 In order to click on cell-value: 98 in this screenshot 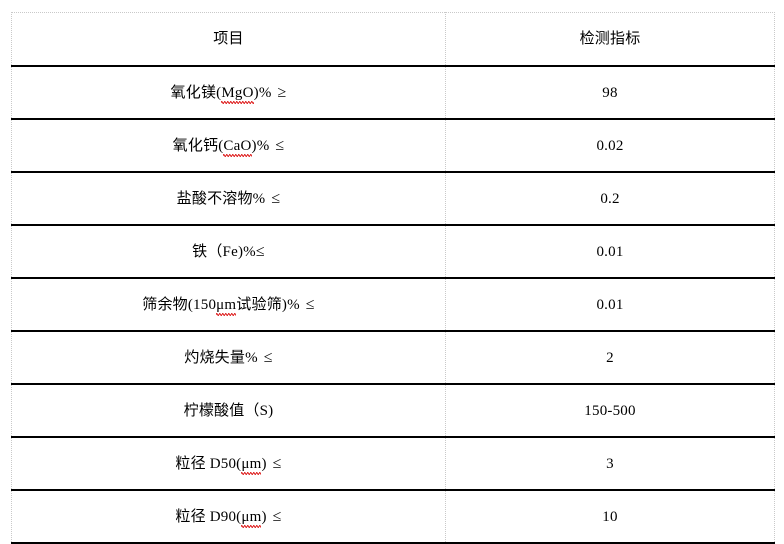, I will do `click(610, 93)`.